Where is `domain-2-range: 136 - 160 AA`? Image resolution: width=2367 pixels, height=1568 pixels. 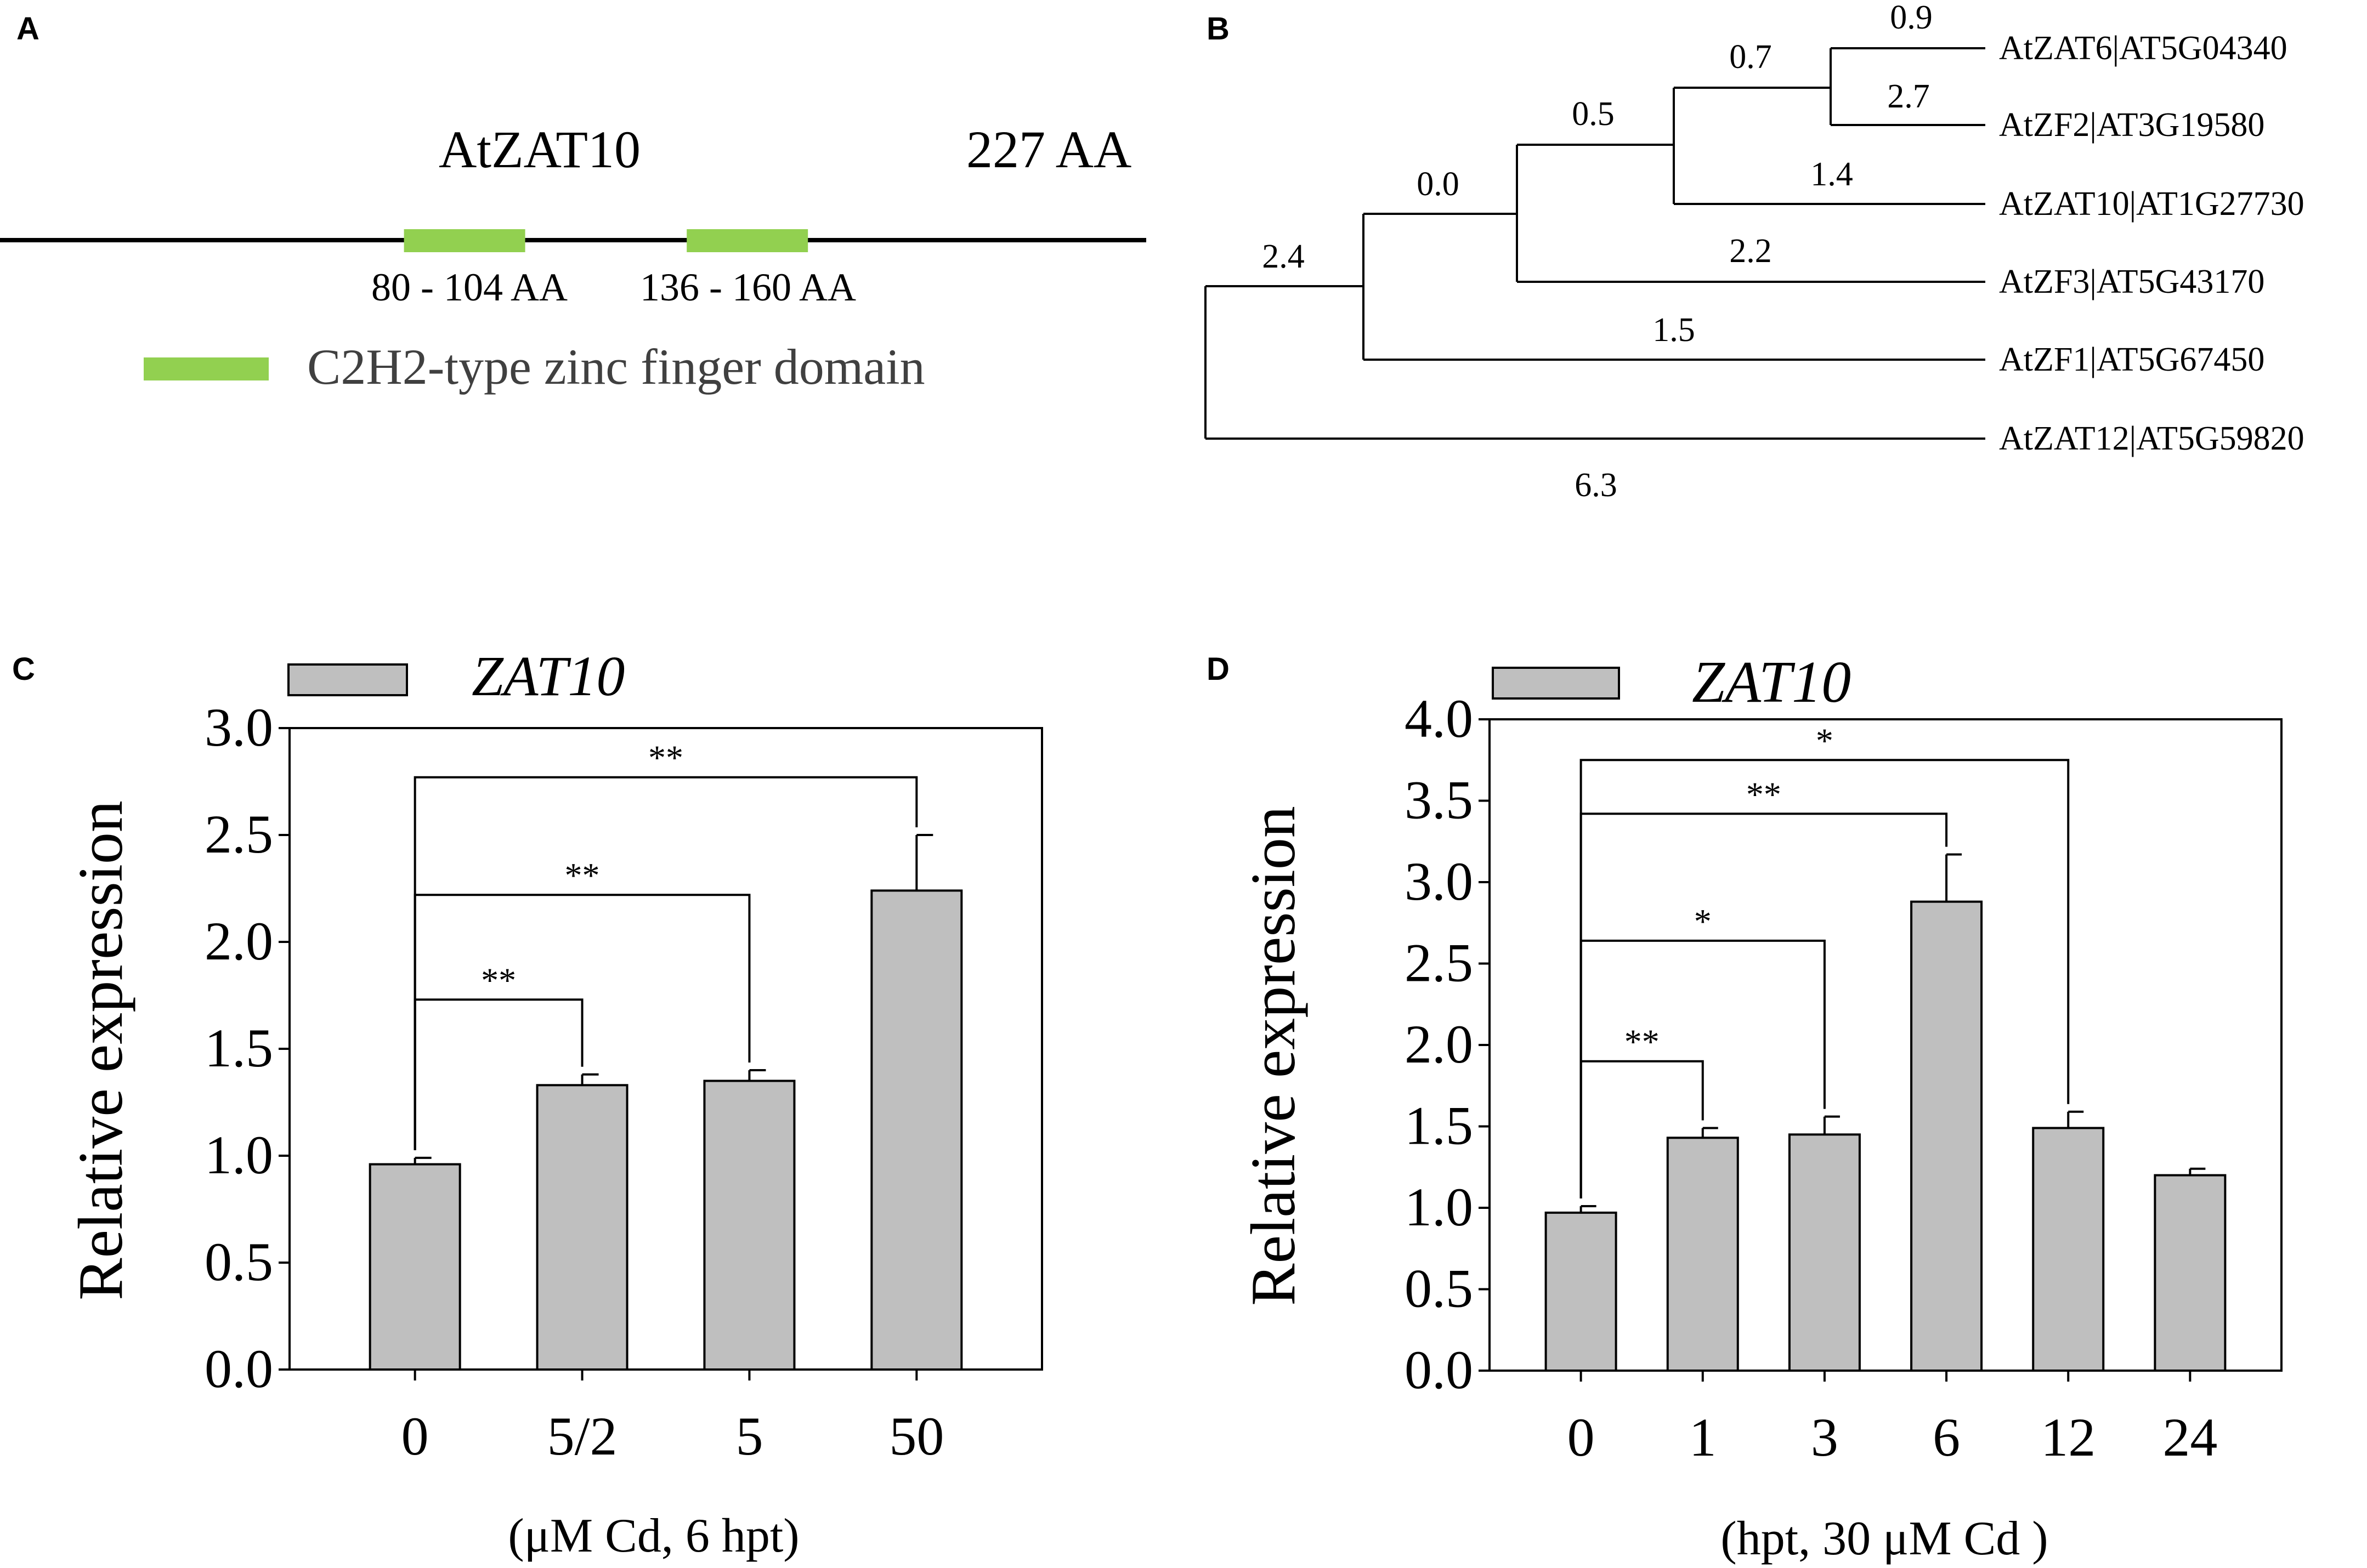 domain-2-range: 136 - 160 AA is located at coordinates (748, 287).